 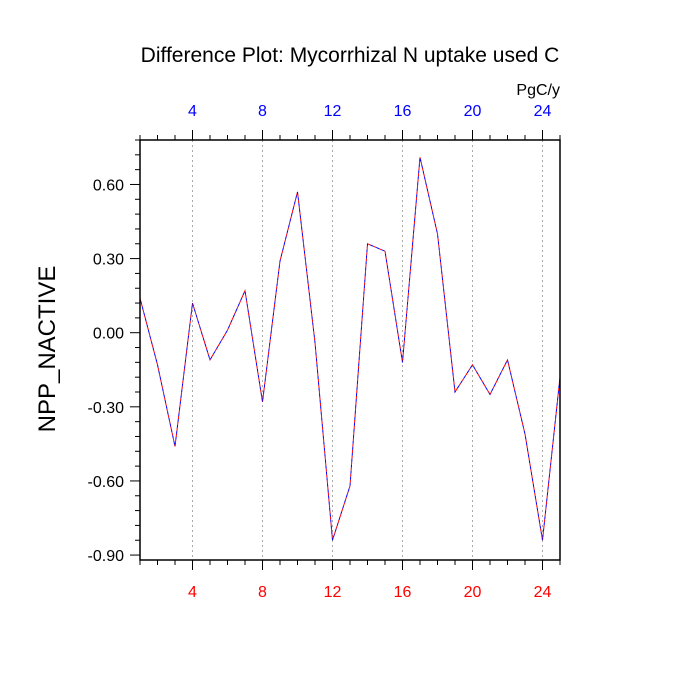 I want to click on y-tick-label: -0.90, so click(x=106, y=556).